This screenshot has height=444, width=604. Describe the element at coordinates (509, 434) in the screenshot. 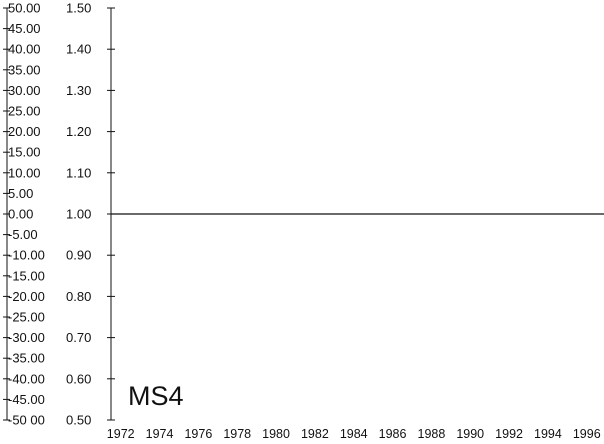

I see `x-tick-label: 1992` at that location.